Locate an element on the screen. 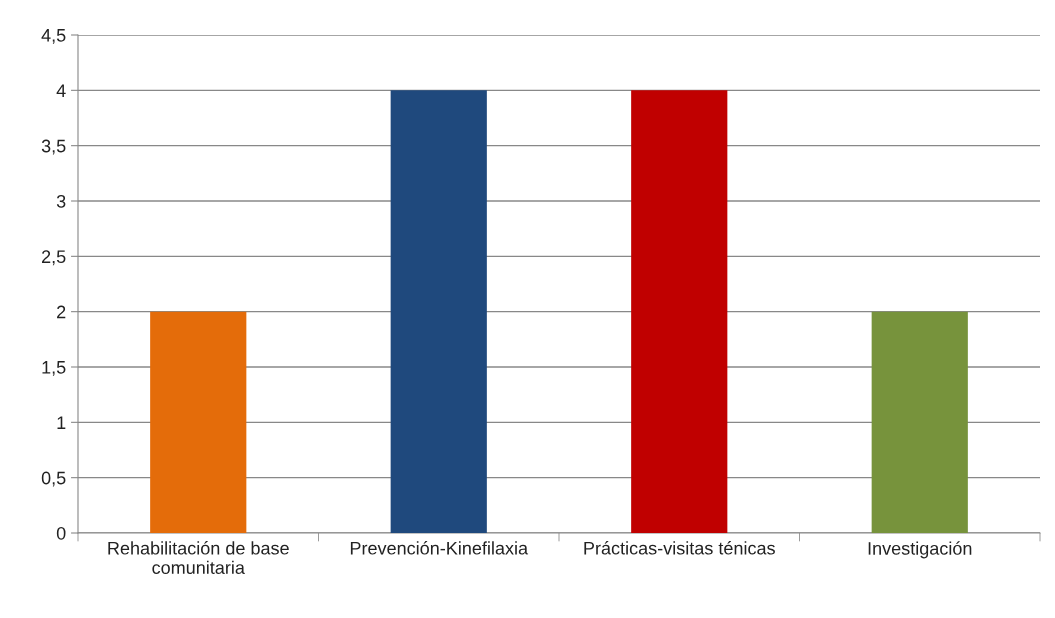 This screenshot has width=1055, height=618. x-tick-label: Rehabilitación de base comunitaria is located at coordinates (198, 558).